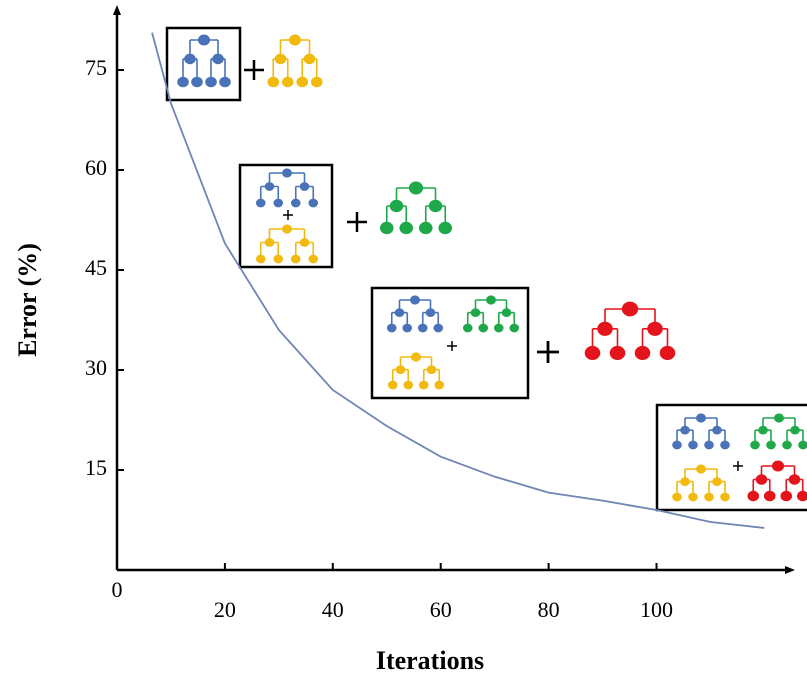 The height and width of the screenshot is (678, 807). Describe the element at coordinates (96, 167) in the screenshot. I see `y-tick-label: 60` at that location.